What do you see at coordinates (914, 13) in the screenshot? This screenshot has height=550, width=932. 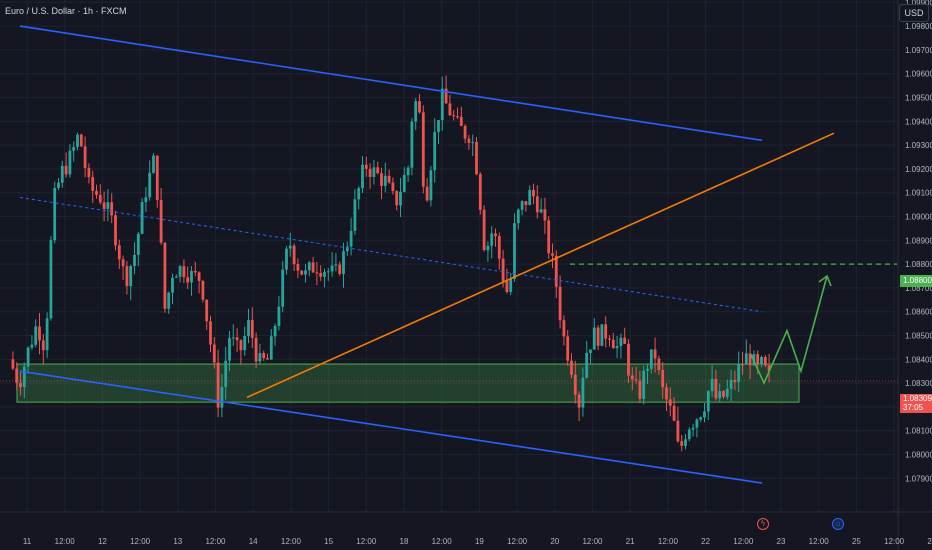 I see `currency-button: USD` at bounding box center [914, 13].